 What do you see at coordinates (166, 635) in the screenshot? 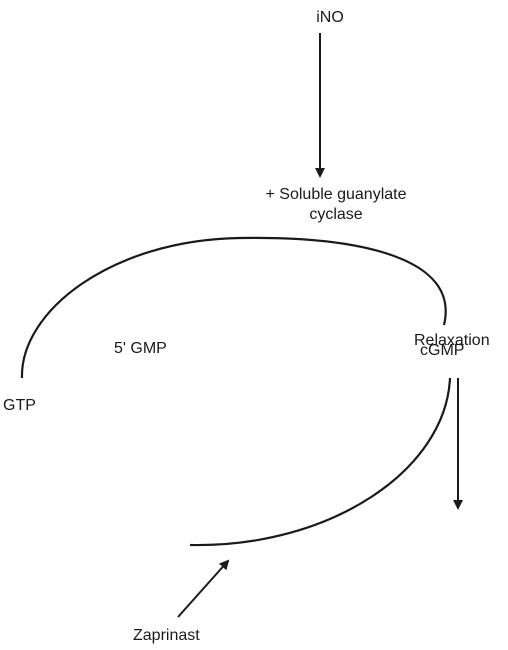
I see `zaprinast-label: Zaprinast` at bounding box center [166, 635].